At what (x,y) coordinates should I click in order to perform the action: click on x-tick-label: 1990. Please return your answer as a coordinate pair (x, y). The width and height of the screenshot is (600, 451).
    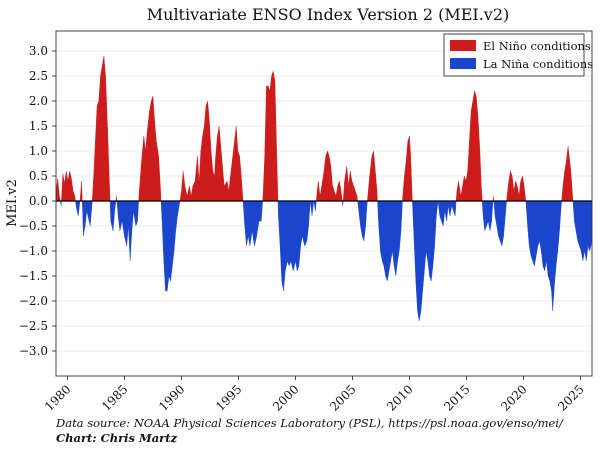
    Looking at the image, I should click on (171, 397).